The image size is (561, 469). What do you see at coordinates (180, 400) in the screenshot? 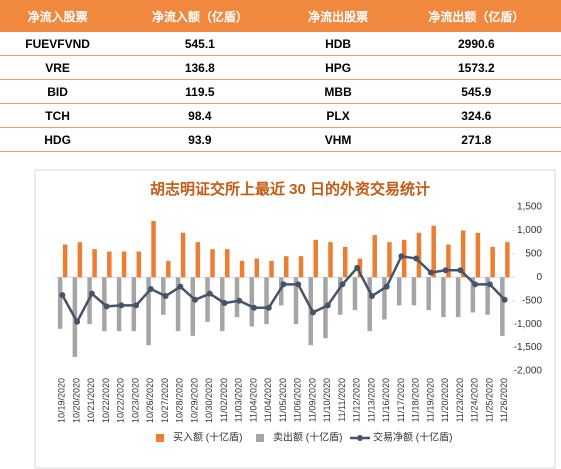
I see `x-tick-label: 10/28/2020` at bounding box center [180, 400].